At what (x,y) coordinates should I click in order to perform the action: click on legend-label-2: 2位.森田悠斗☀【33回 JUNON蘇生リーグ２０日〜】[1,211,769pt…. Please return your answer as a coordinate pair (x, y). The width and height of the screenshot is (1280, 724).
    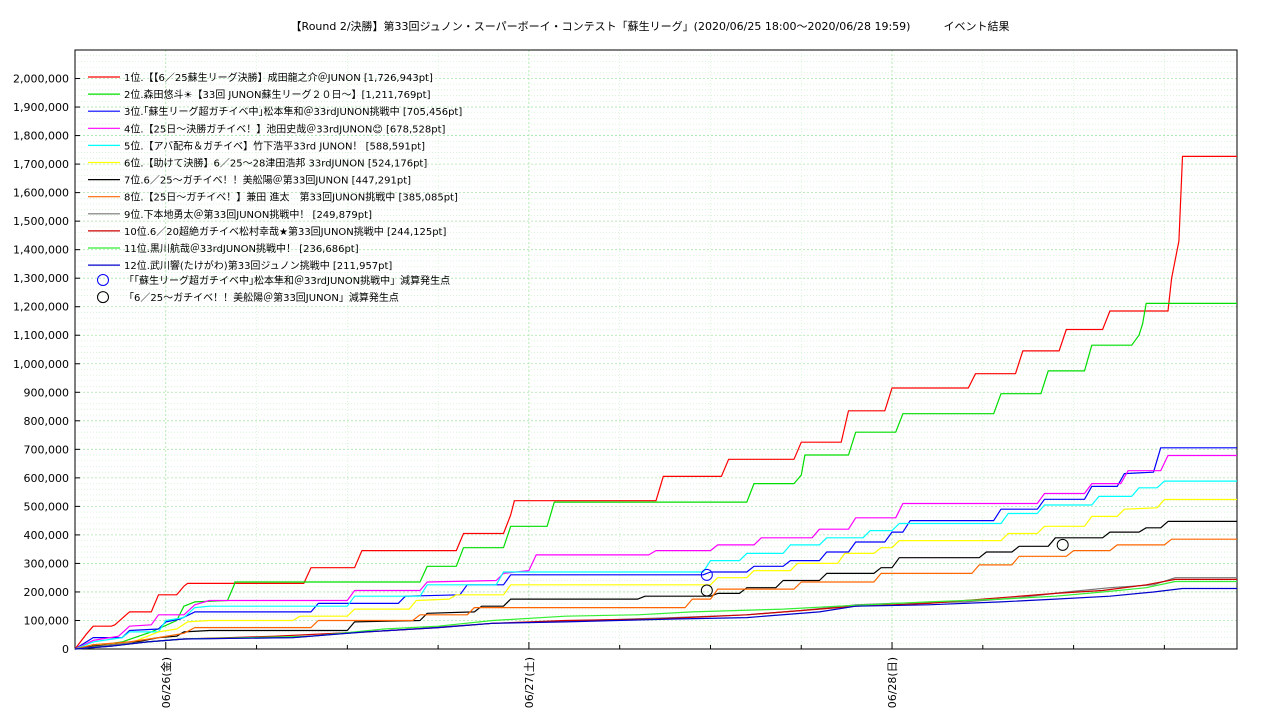
    Looking at the image, I should click on (277, 94).